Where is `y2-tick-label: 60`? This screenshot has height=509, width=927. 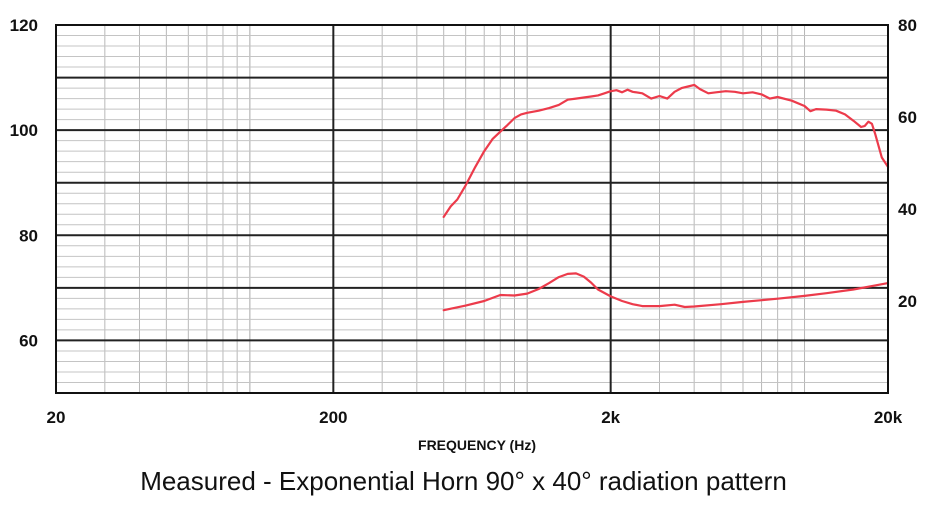
y2-tick-label: 60 is located at coordinates (907, 117).